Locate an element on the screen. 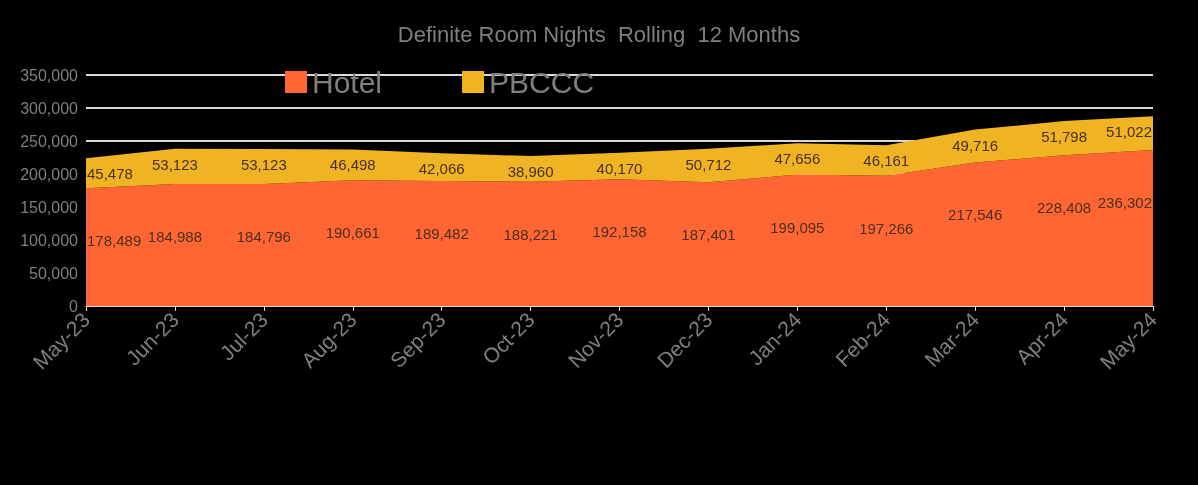  y-tick-label: 300,000 is located at coordinates (49, 108).